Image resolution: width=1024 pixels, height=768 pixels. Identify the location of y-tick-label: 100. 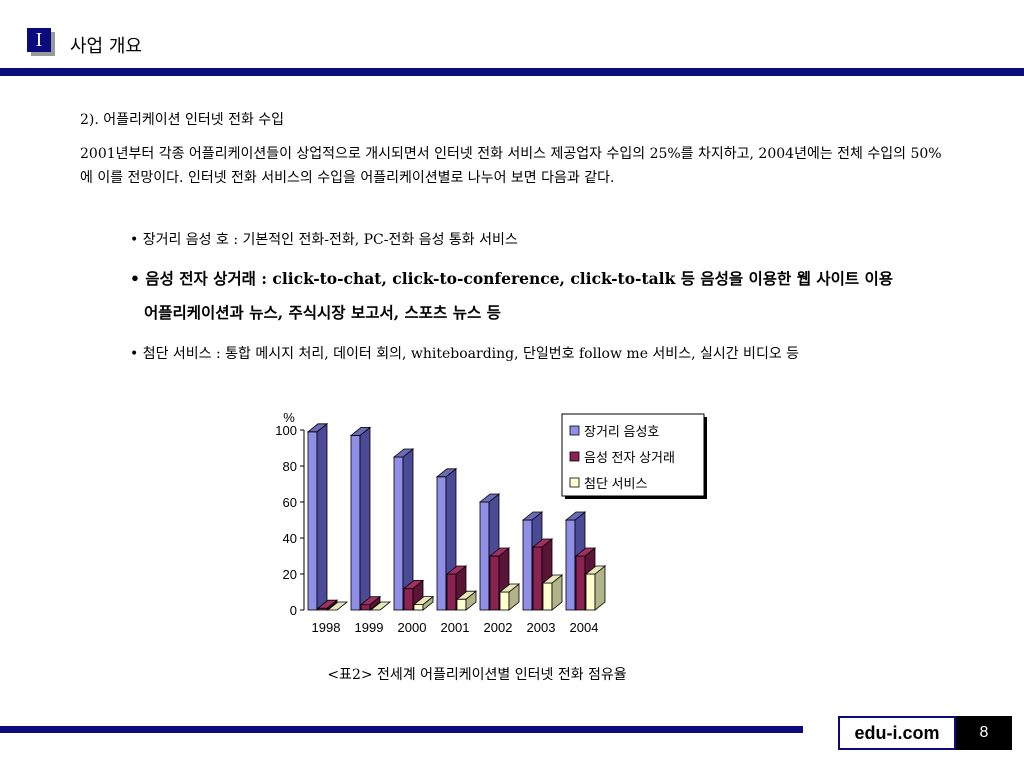
(286, 430).